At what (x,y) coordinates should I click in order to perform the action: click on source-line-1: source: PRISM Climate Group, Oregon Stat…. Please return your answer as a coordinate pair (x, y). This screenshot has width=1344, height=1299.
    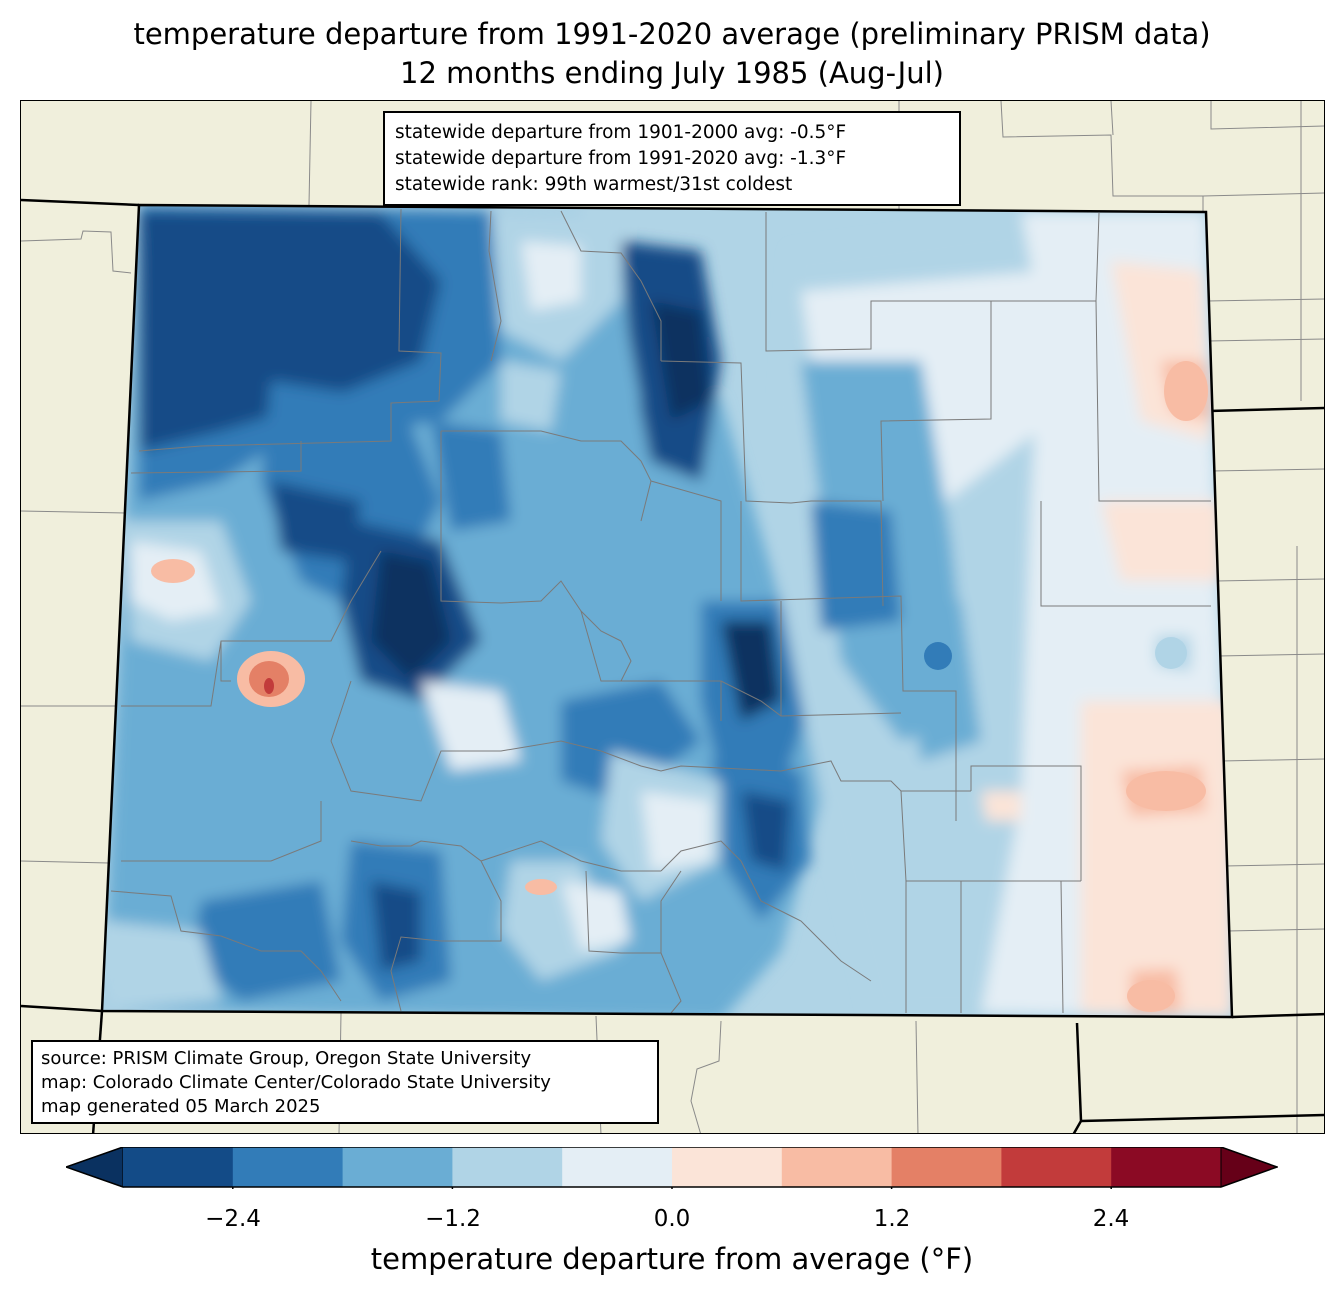
    Looking at the image, I should click on (286, 1058).